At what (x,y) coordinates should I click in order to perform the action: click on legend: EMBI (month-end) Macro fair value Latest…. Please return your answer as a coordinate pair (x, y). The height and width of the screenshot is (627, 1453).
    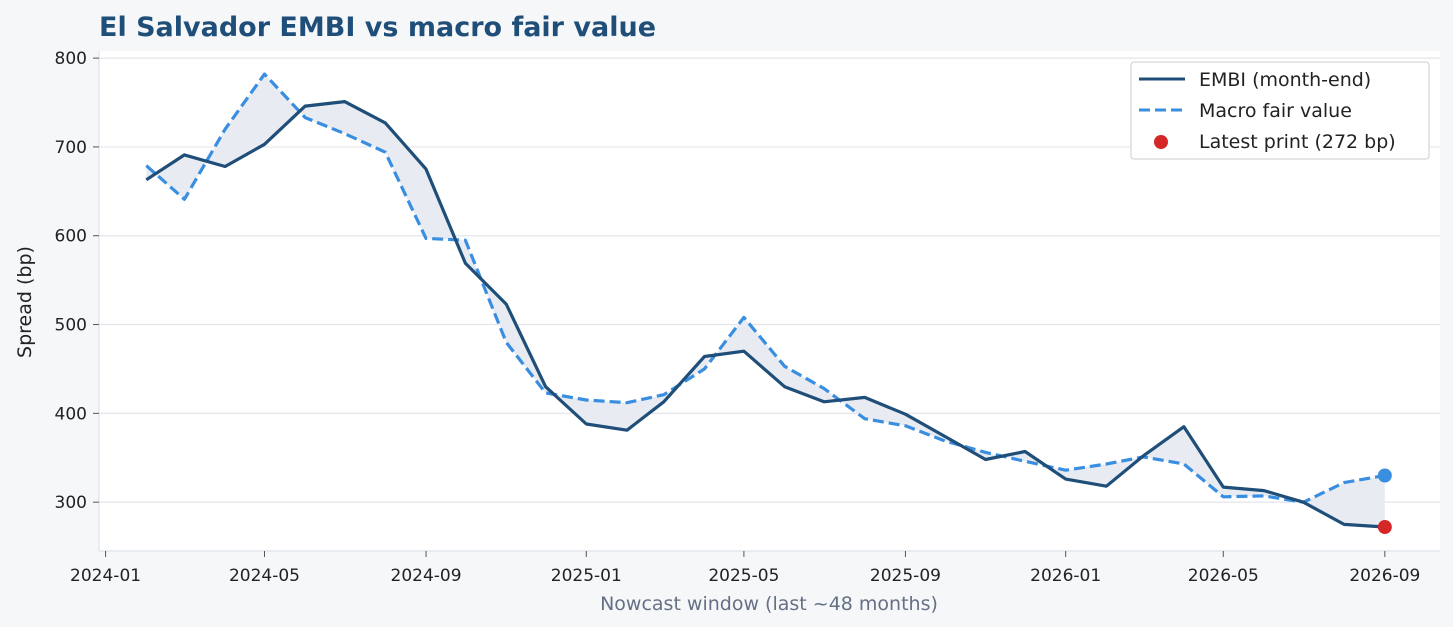
    Looking at the image, I should click on (1280, 110).